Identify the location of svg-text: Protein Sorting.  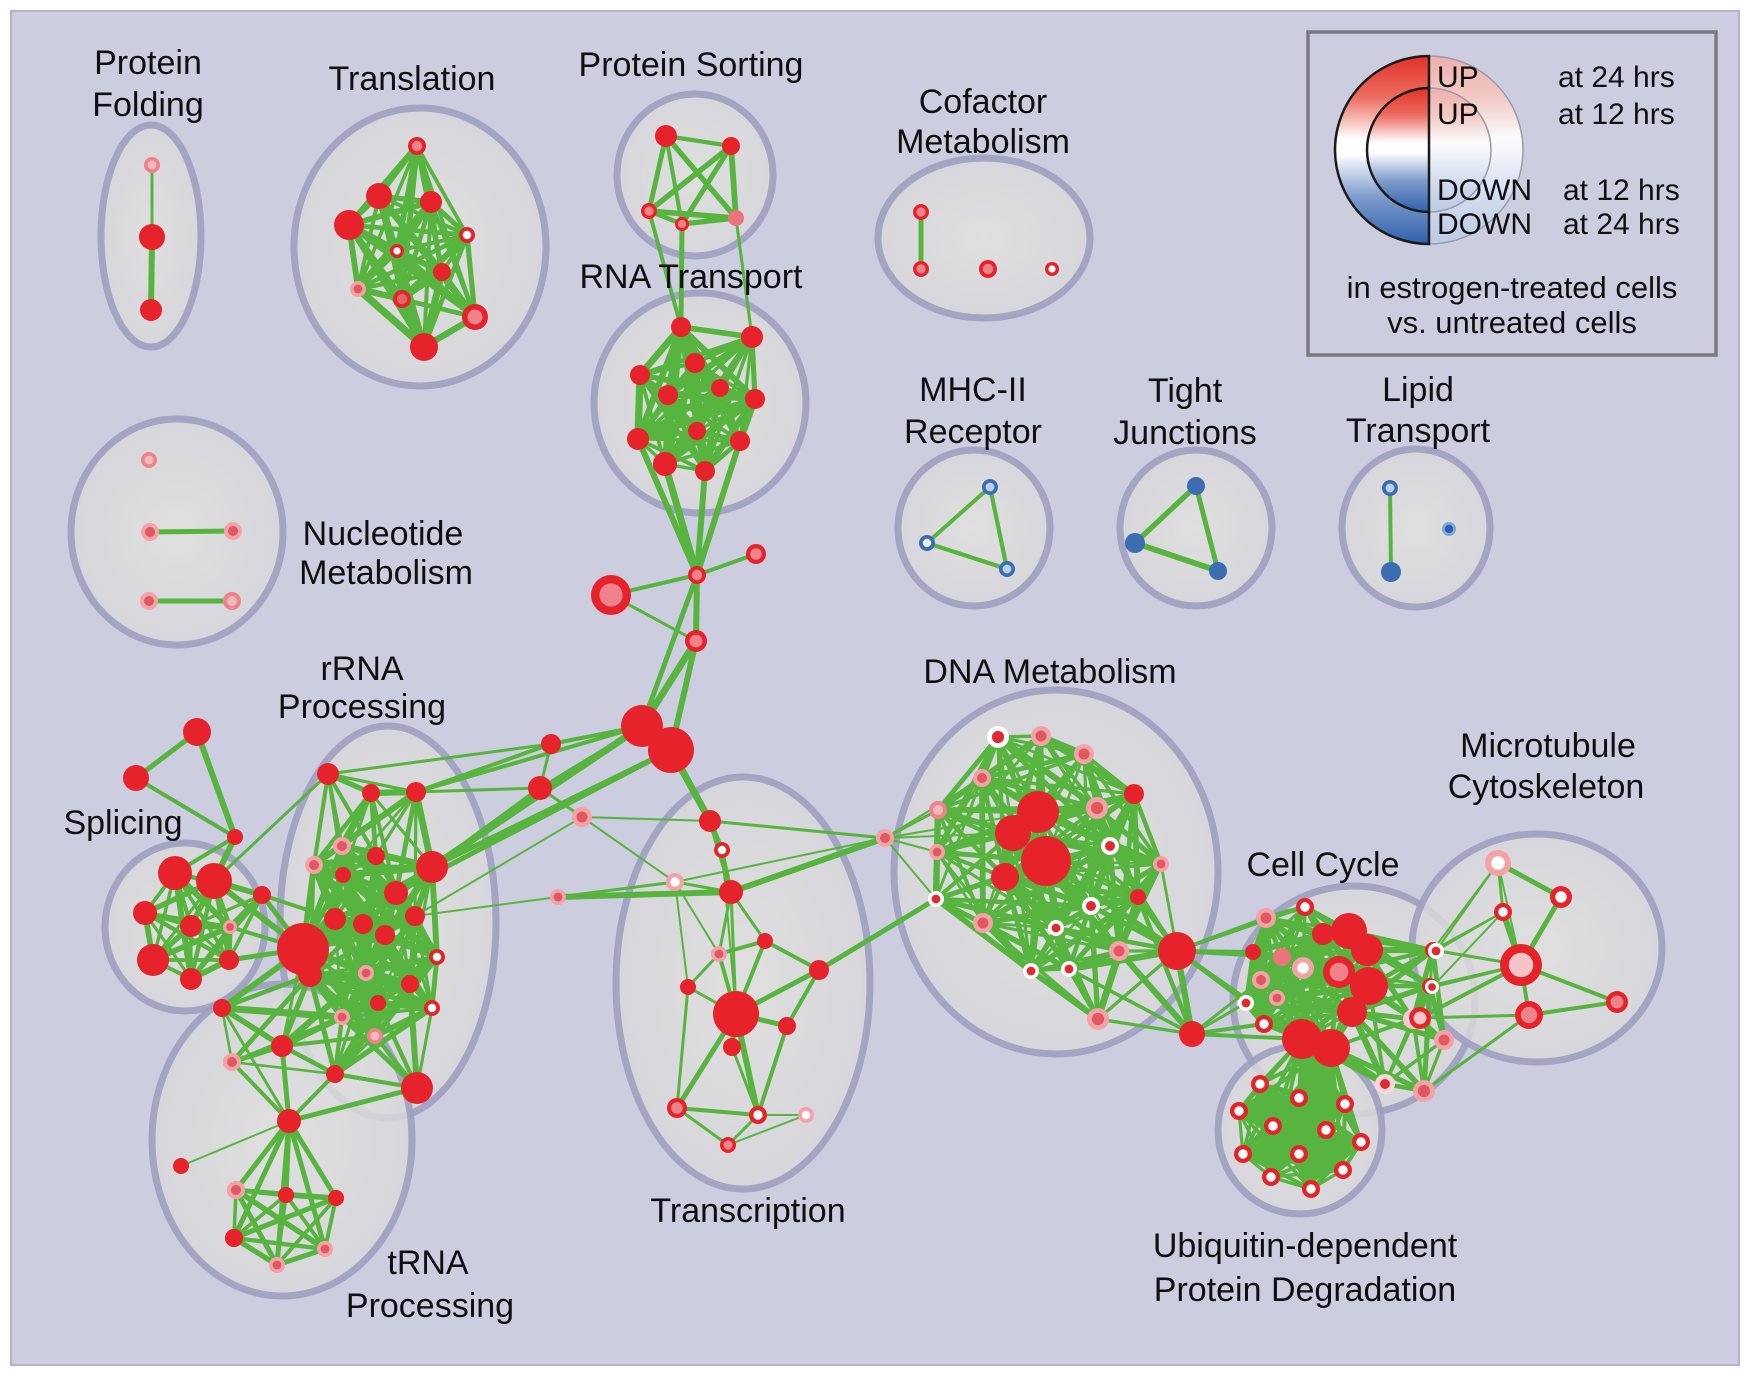
(691, 65).